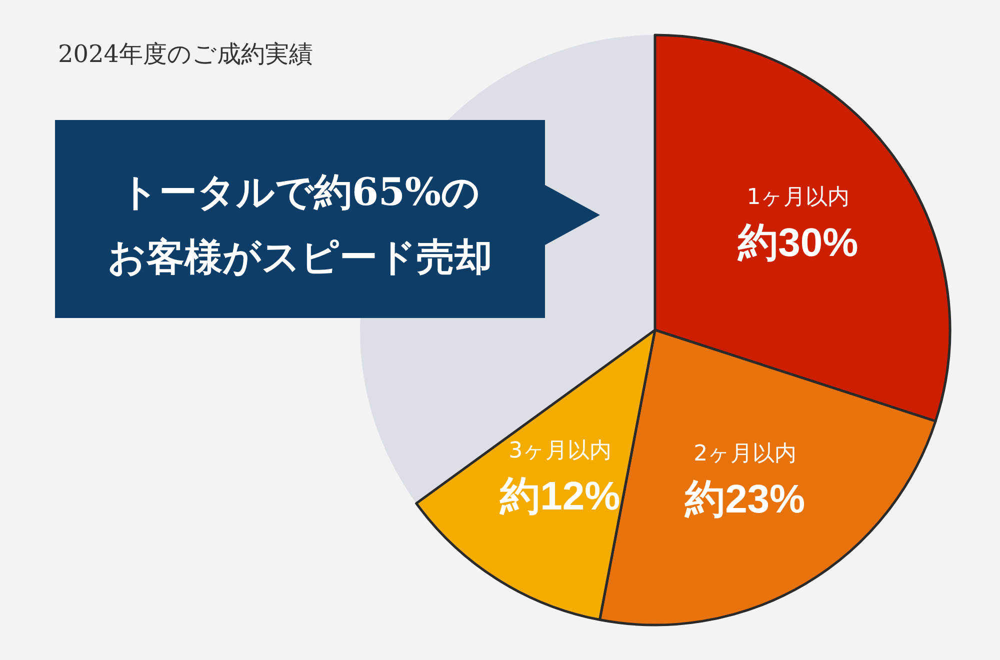 Image resolution: width=1000 pixels, height=660 pixels. What do you see at coordinates (745, 499) in the screenshot?
I see `data-label: 約23%` at bounding box center [745, 499].